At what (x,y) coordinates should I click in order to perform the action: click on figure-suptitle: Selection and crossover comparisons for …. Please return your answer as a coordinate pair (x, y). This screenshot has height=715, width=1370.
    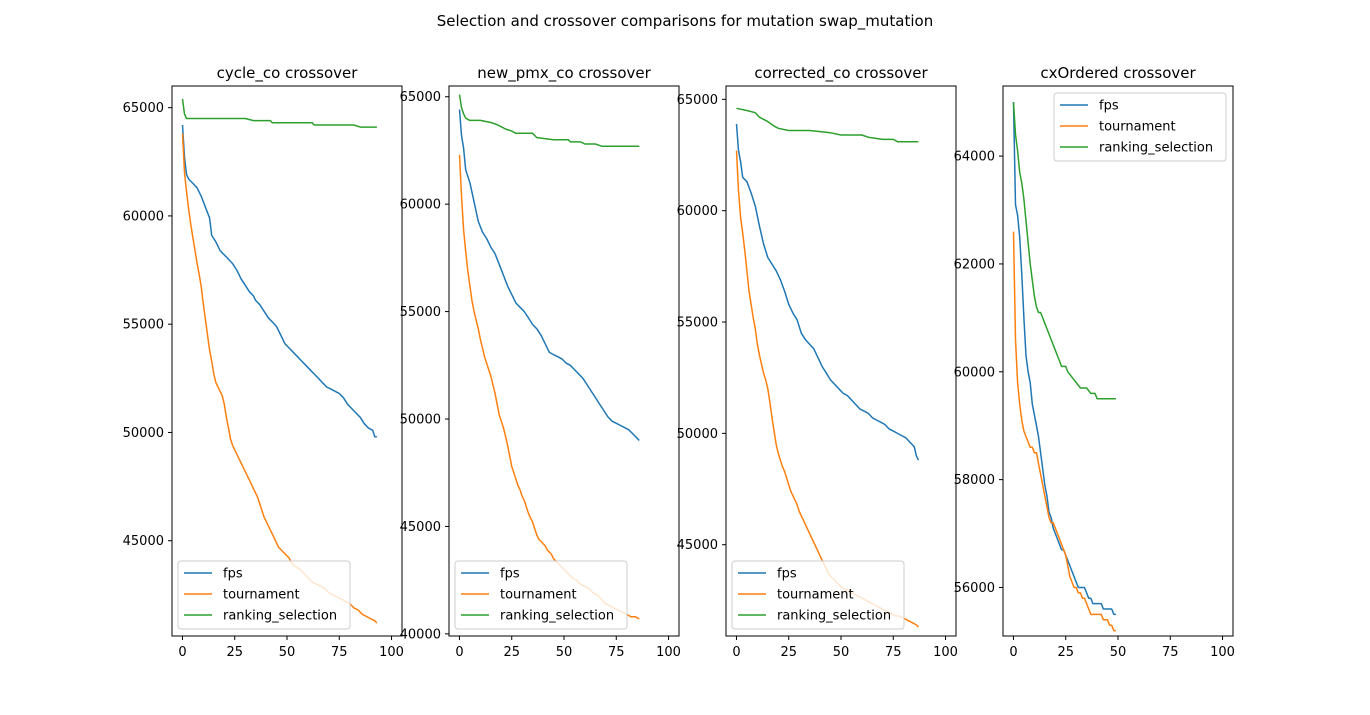
    Looking at the image, I should click on (685, 21).